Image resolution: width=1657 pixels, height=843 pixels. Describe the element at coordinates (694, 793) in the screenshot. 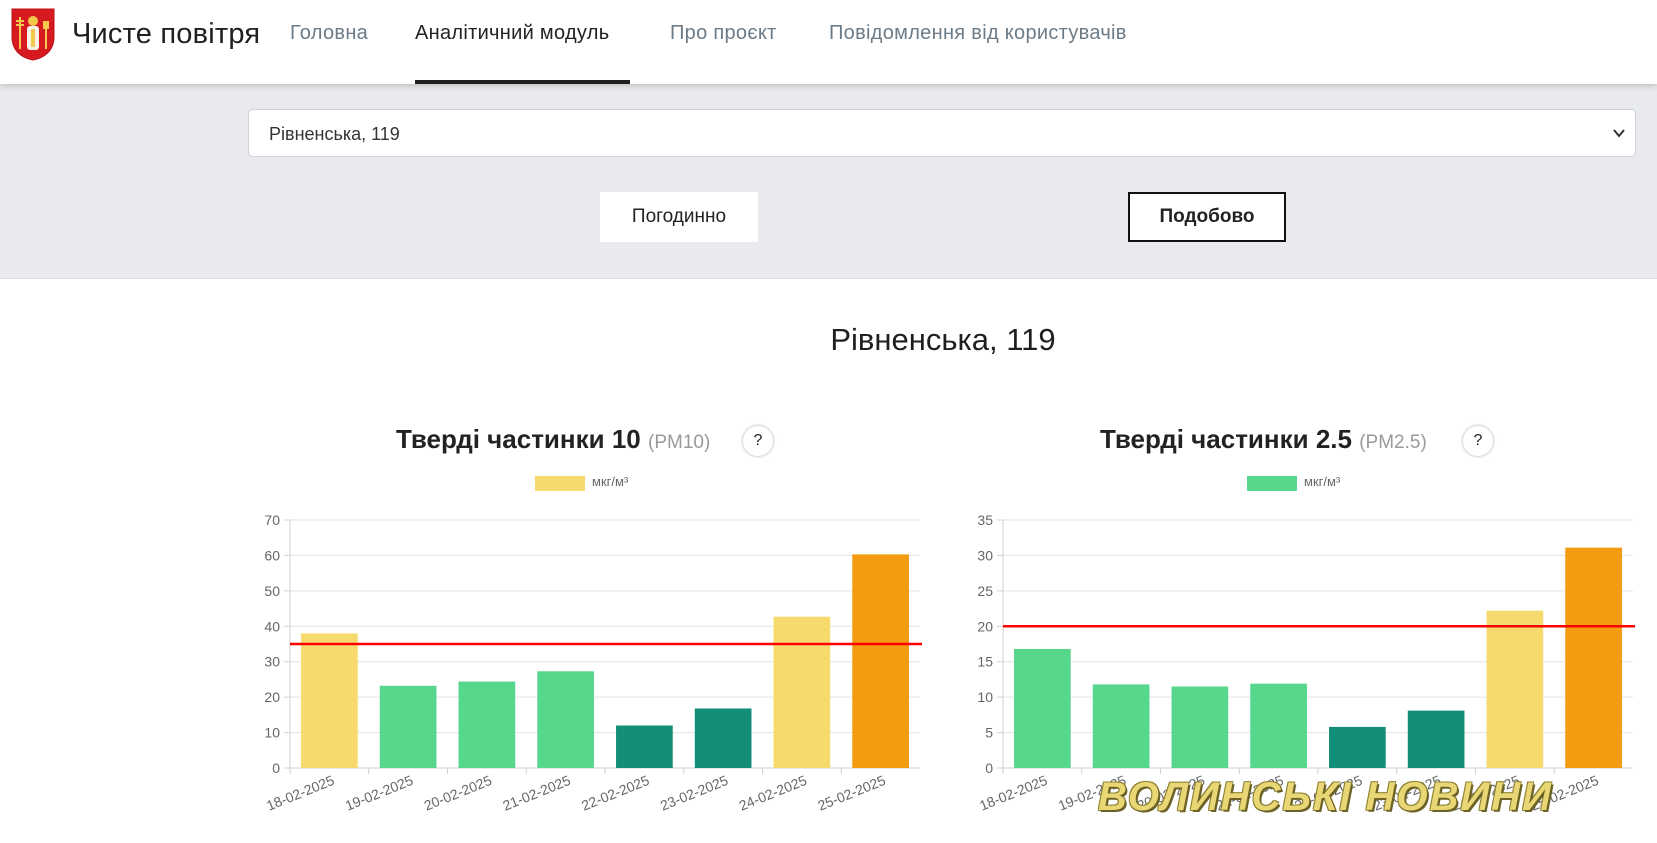

I see `x-tick-label: 23-02-2025` at that location.